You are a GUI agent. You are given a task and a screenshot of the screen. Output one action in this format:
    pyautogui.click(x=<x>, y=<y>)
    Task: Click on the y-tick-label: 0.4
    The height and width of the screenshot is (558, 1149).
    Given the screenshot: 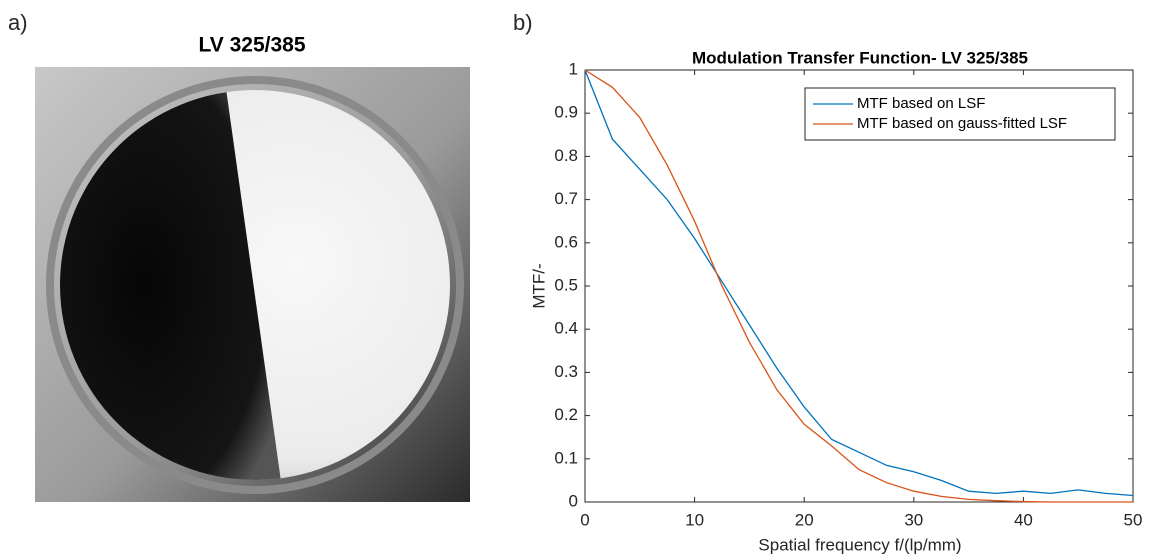 What is the action you would take?
    pyautogui.click(x=566, y=328)
    